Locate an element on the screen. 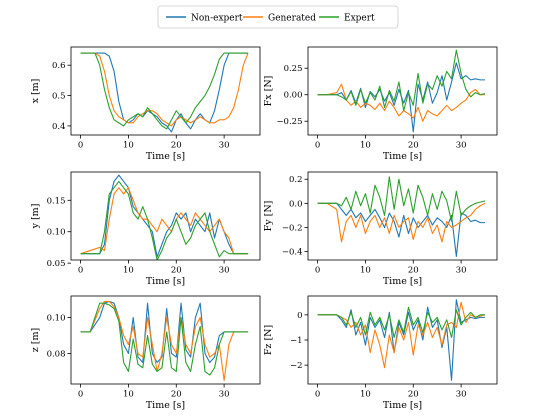  legend-frame is located at coordinates (278, 17).